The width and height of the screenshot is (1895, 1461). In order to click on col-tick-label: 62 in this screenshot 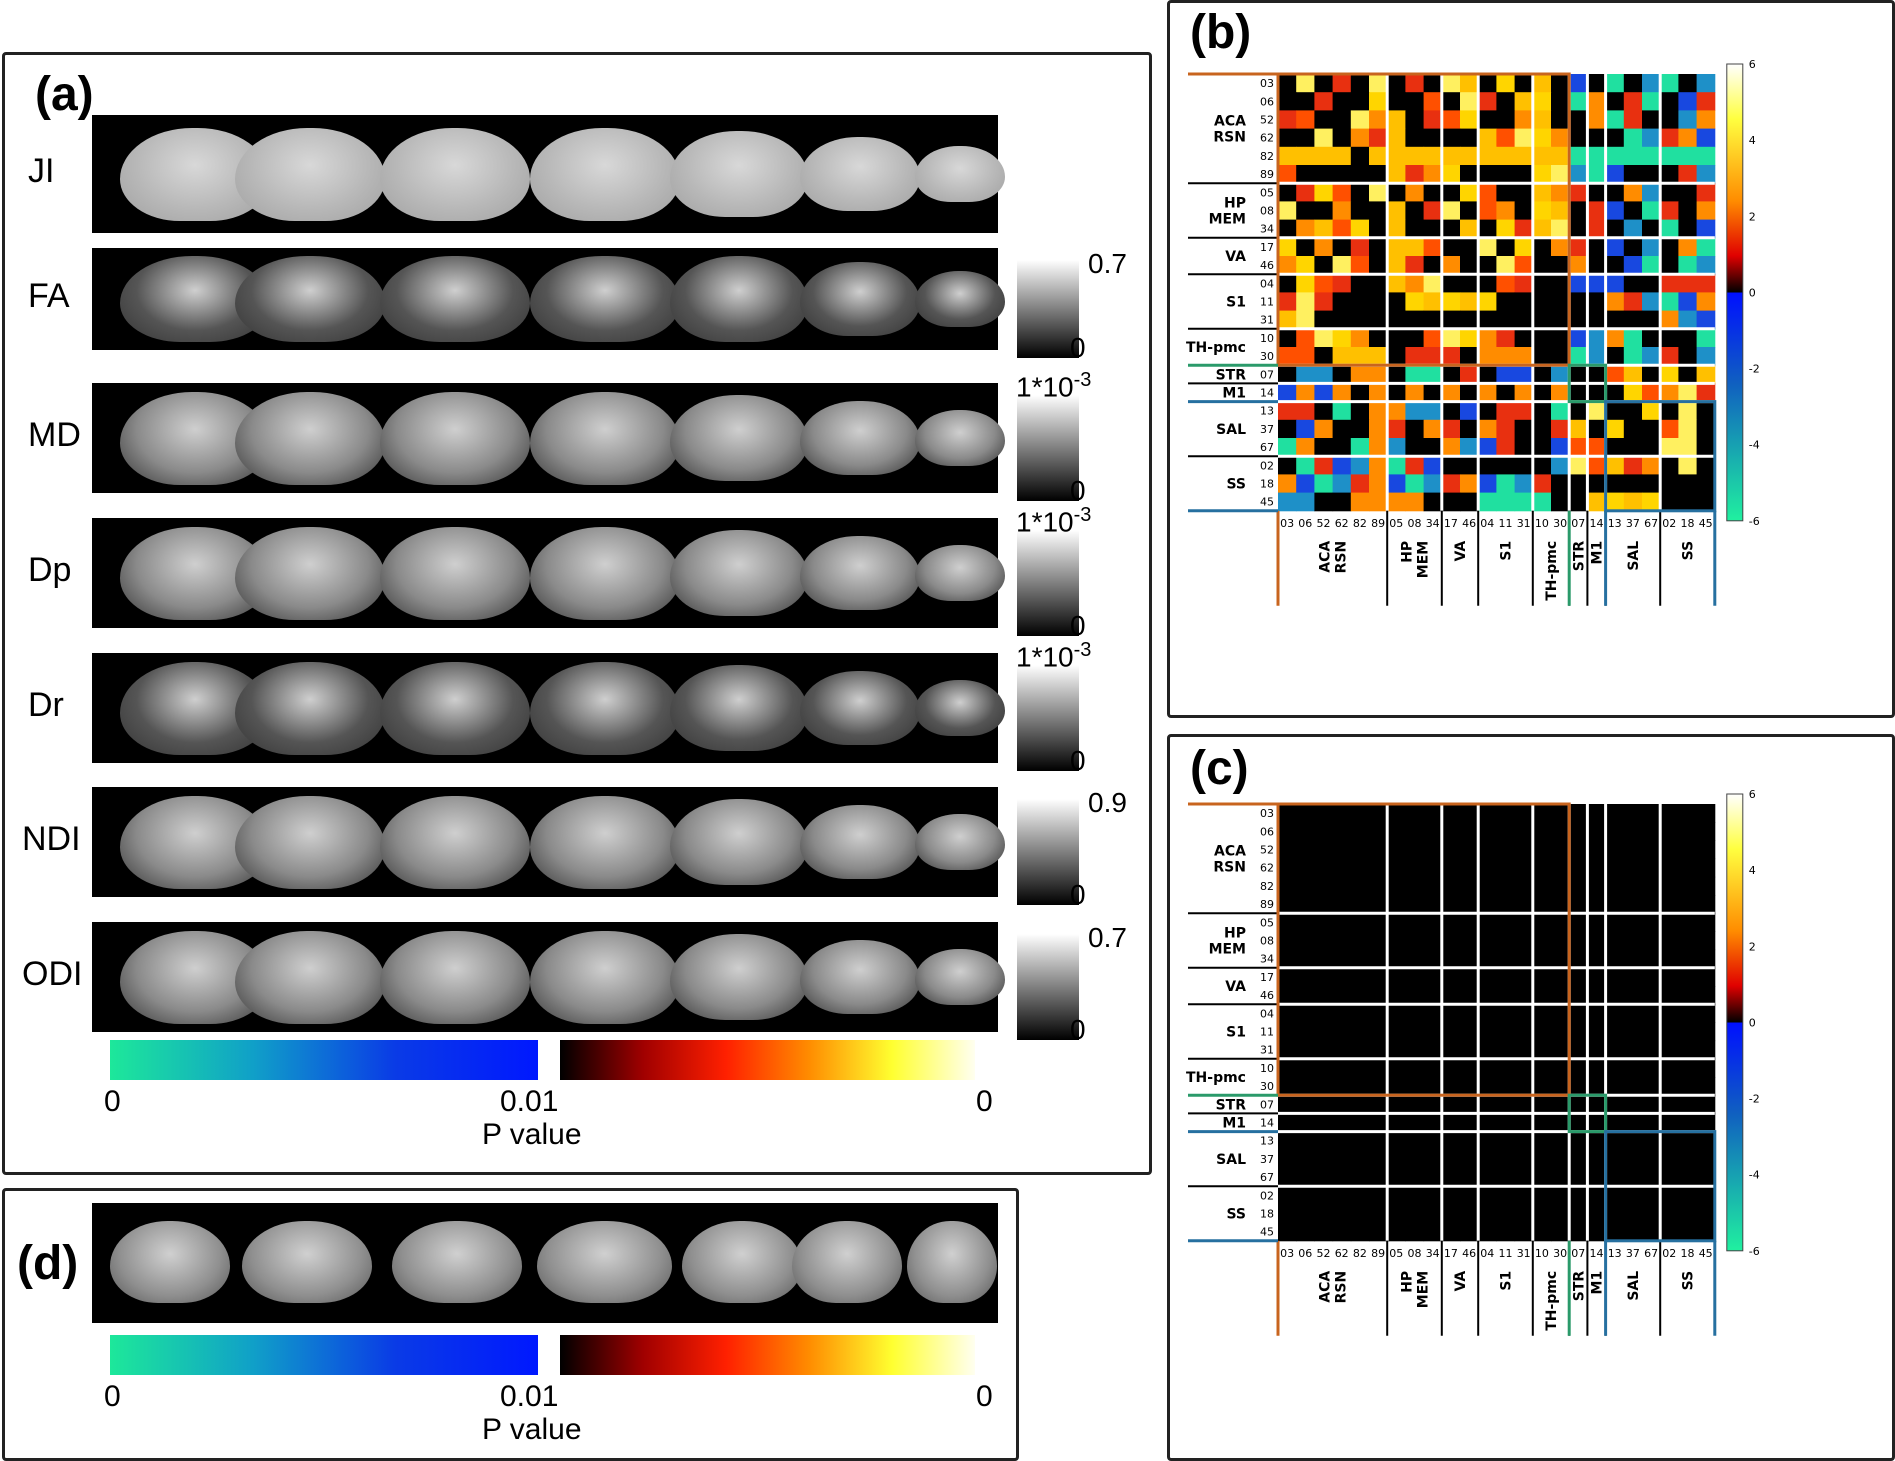, I will do `click(1342, 523)`.